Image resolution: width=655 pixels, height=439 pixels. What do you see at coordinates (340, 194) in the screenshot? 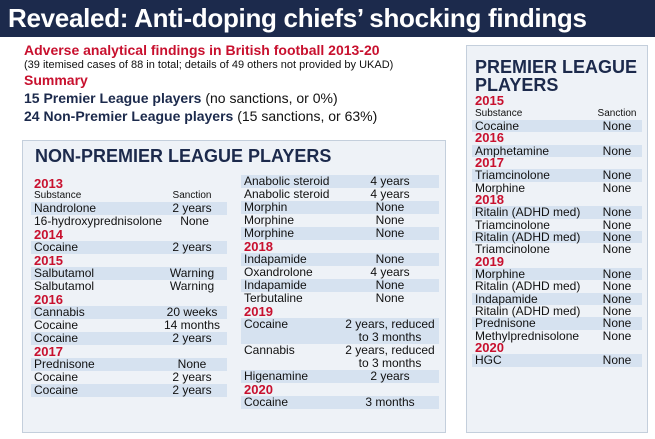
I see `table-row: Anabolic steroid 4 years` at bounding box center [340, 194].